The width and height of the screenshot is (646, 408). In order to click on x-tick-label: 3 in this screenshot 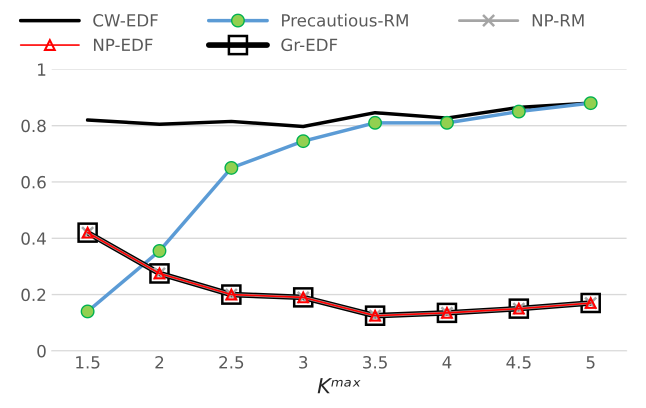, I will do `click(303, 362)`.